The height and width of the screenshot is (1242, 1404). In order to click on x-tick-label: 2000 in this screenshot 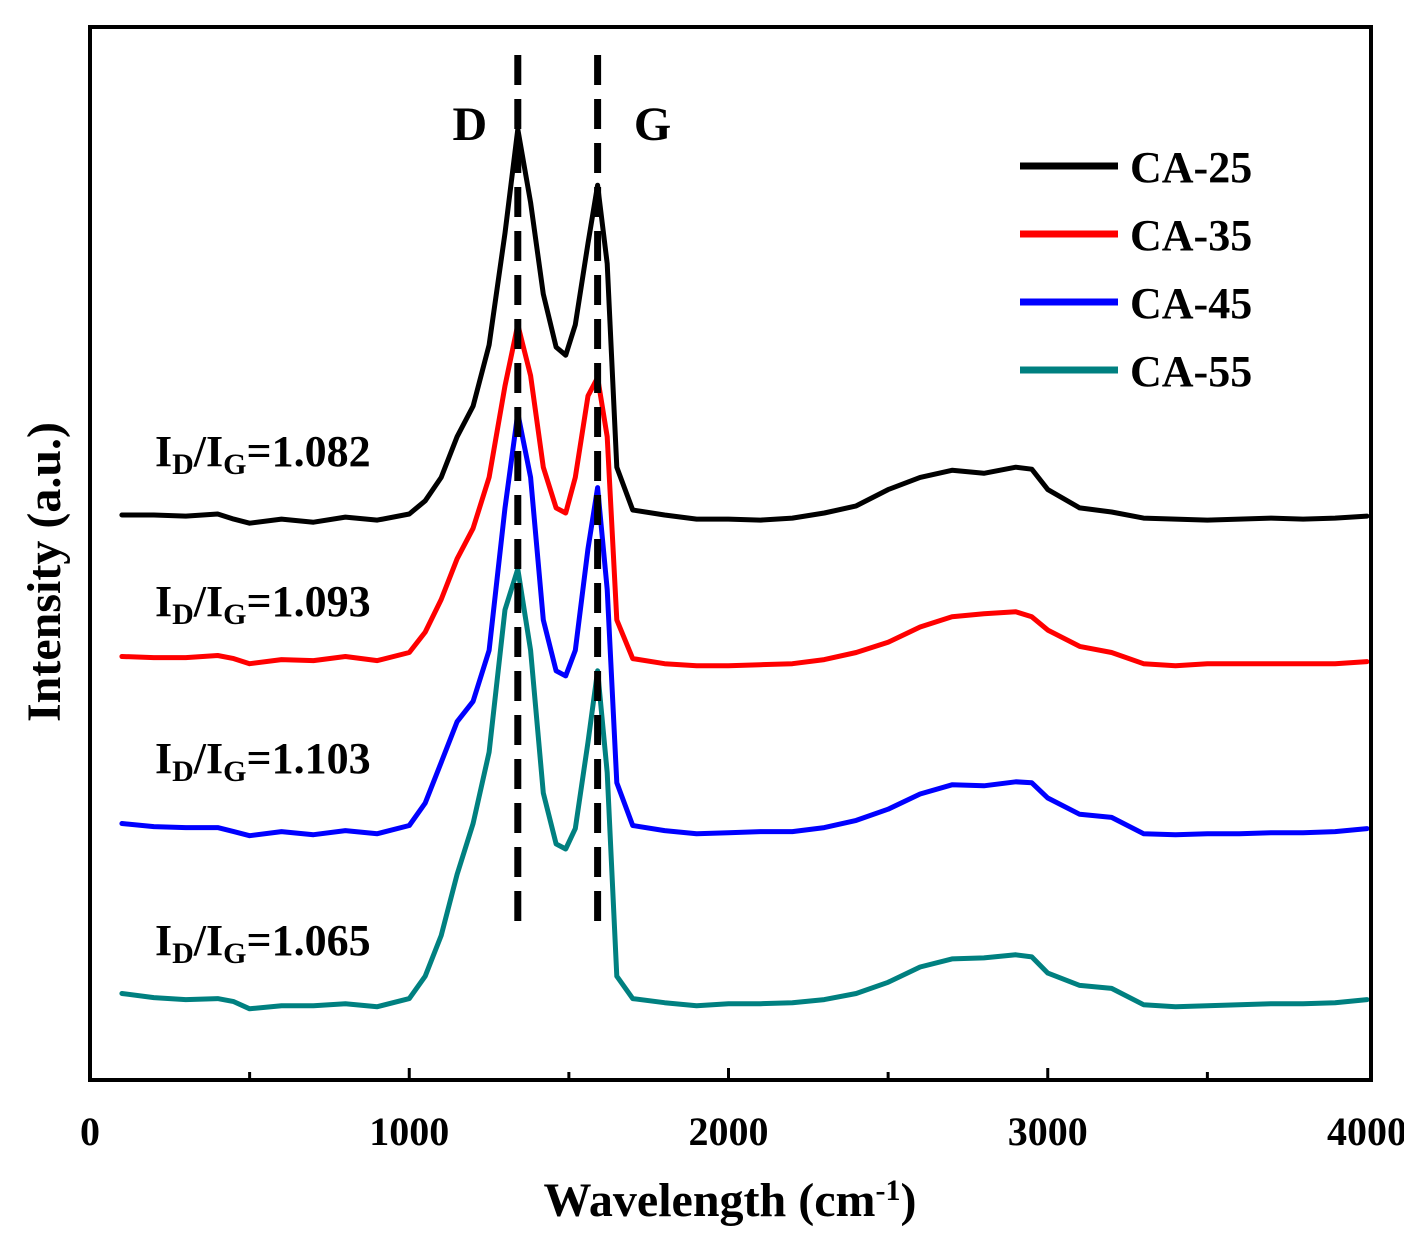, I will do `click(729, 1131)`.